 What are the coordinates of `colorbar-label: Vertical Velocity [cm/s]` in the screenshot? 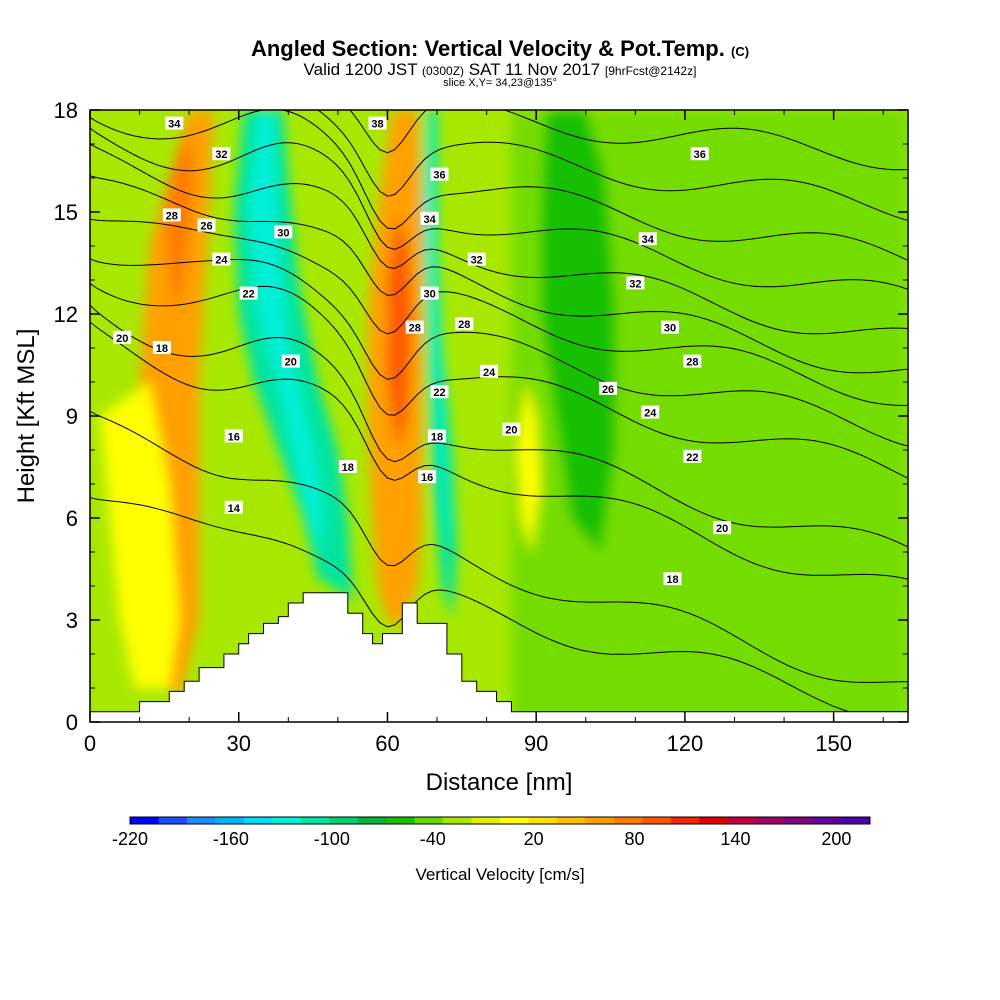 It's located at (499, 874).